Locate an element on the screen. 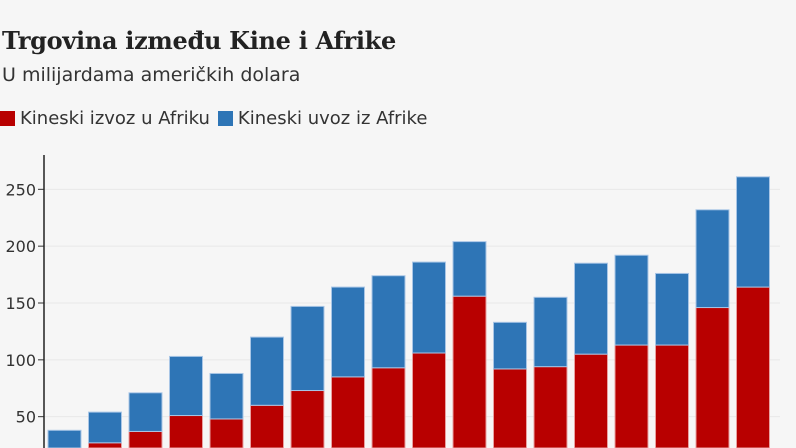 The height and width of the screenshot is (448, 796). y-tick-label: 50 is located at coordinates (26, 417).